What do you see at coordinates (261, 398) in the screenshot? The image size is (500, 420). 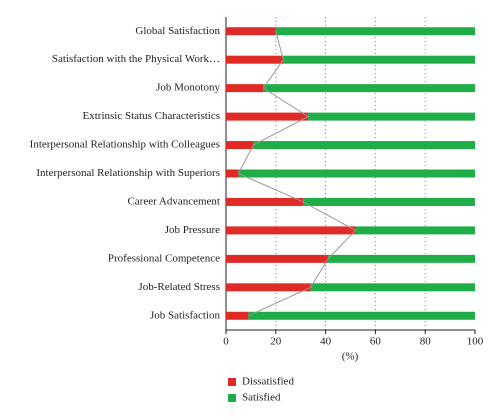 I see `legend-label: Satisfied` at bounding box center [261, 398].